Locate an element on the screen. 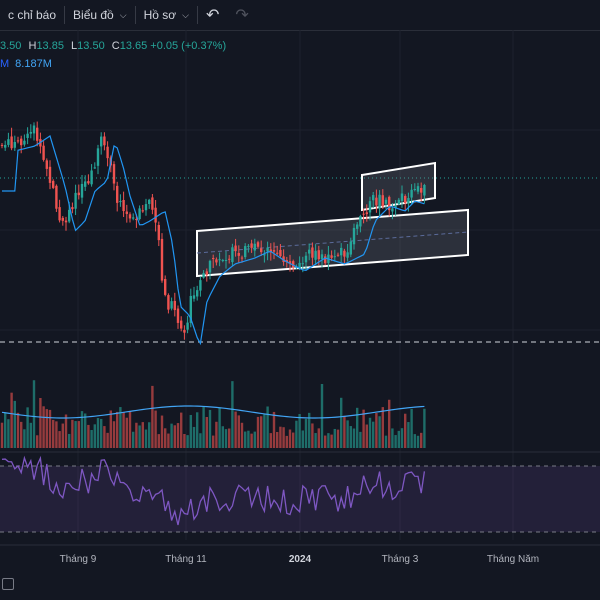 The image size is (600, 600). change-value: +0.05 (+0.37%) is located at coordinates (188, 46).